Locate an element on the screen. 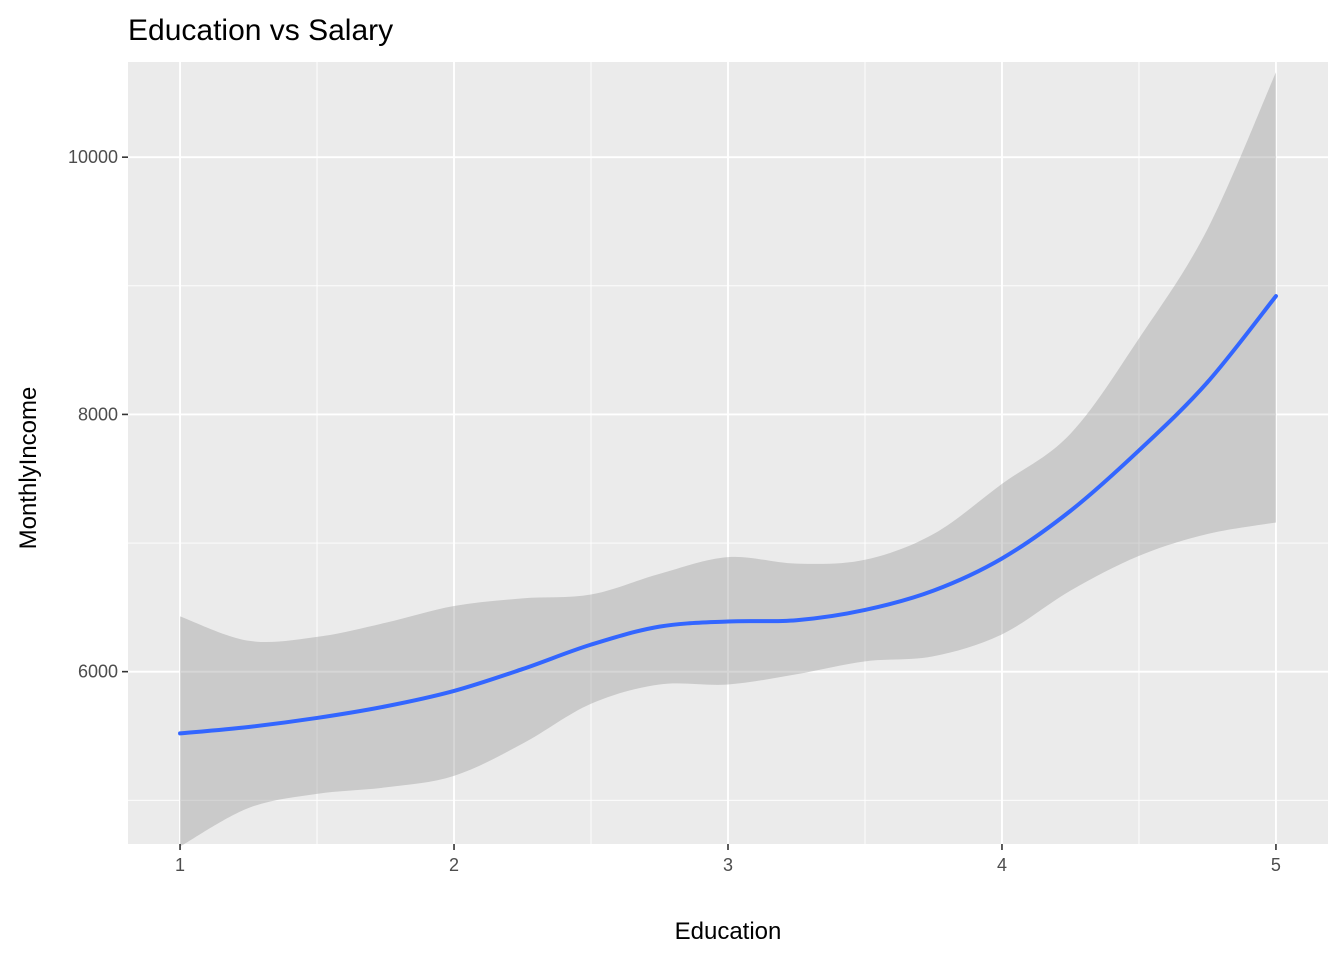 The height and width of the screenshot is (960, 1344). x-tick-label: 1 is located at coordinates (180, 865).